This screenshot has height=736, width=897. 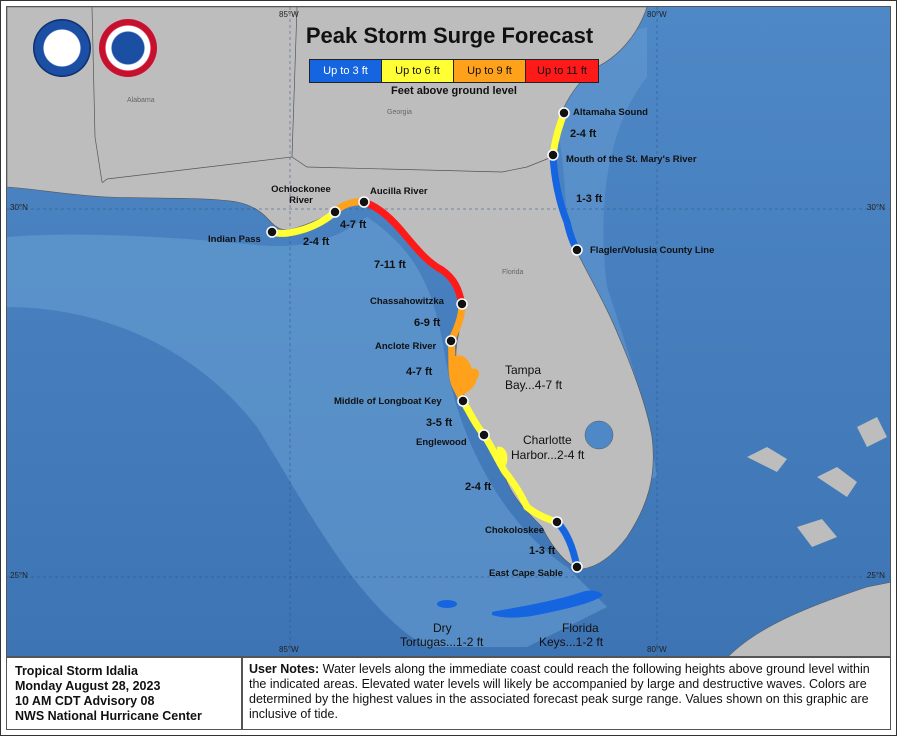 I want to click on label-flagler: Flagler/Volusia County Line, so click(x=652, y=250).